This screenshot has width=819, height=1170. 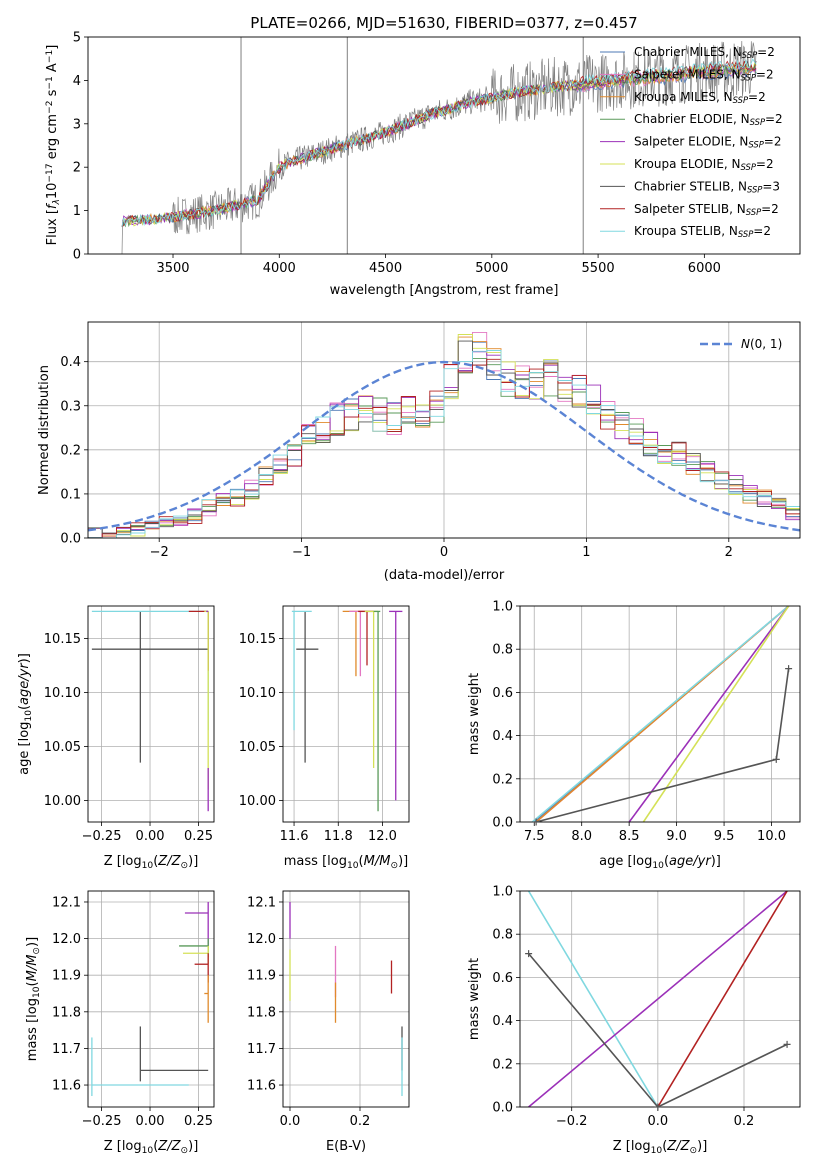 What do you see at coordinates (346, 1146) in the screenshot?
I see `mass_vs_ebv-xlabel: E(B-V)` at bounding box center [346, 1146].